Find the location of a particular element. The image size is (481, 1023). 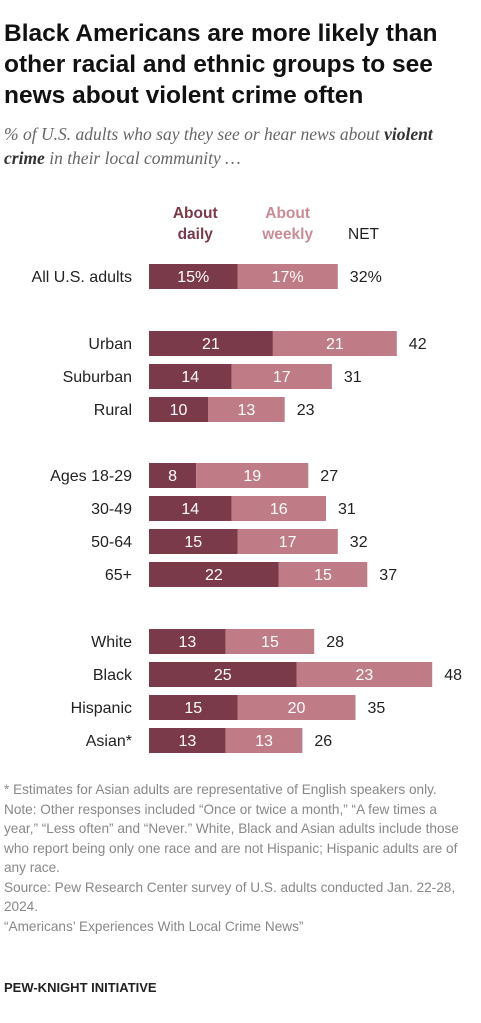

bar-daily-value: 10 is located at coordinates (179, 410).